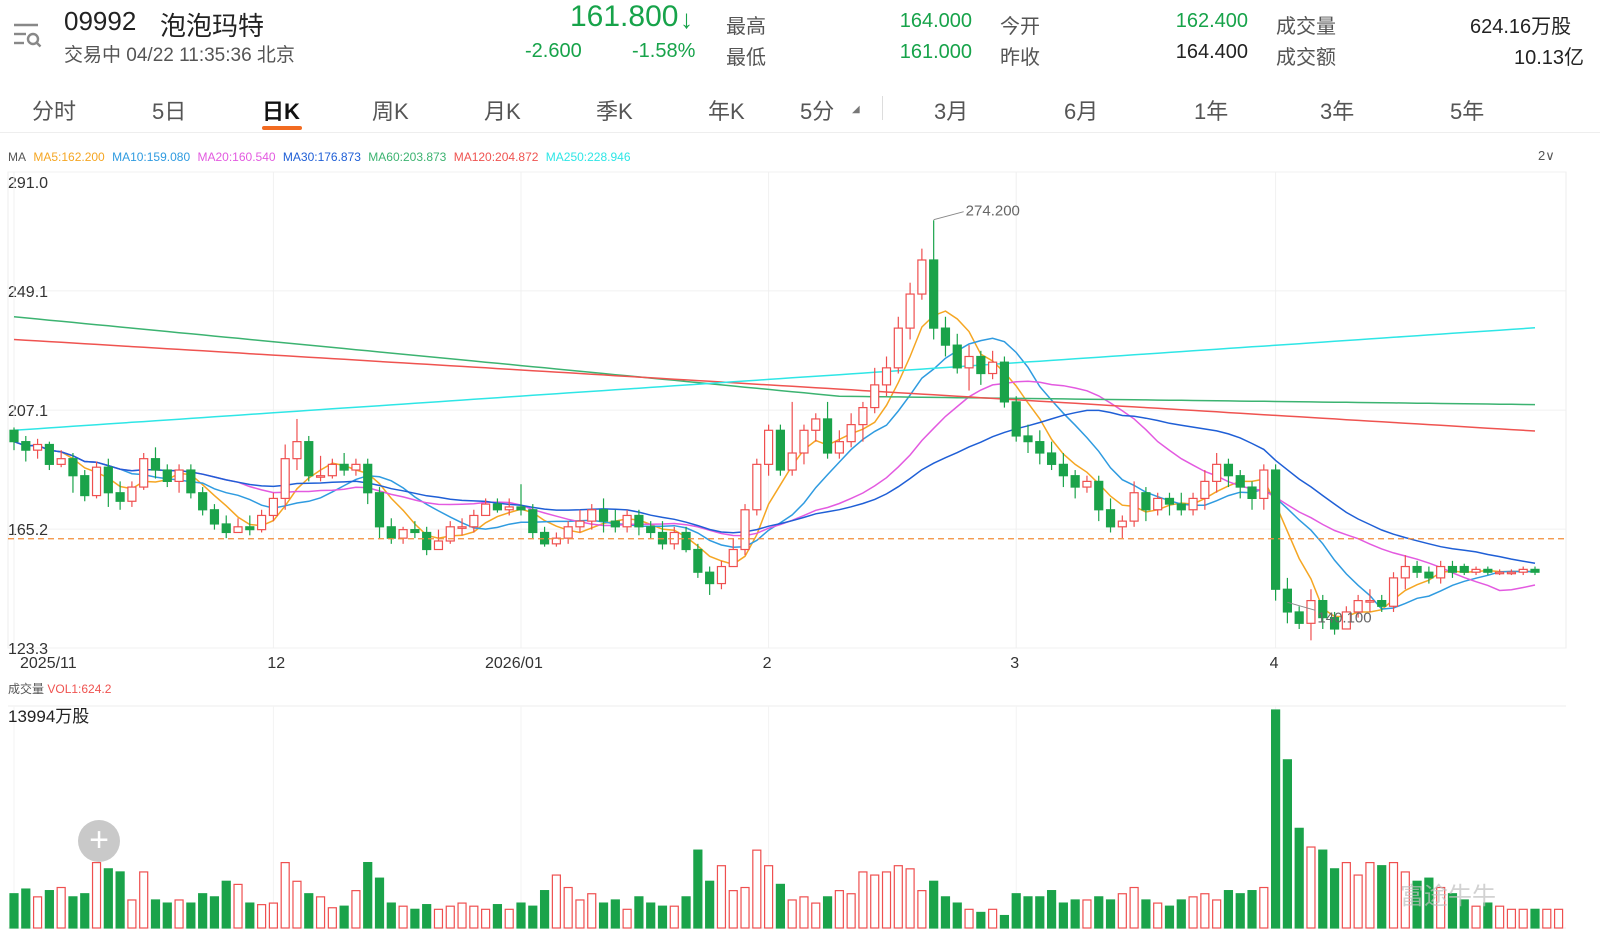  What do you see at coordinates (746, 58) in the screenshot?
I see `quote-label-low: 最低` at bounding box center [746, 58].